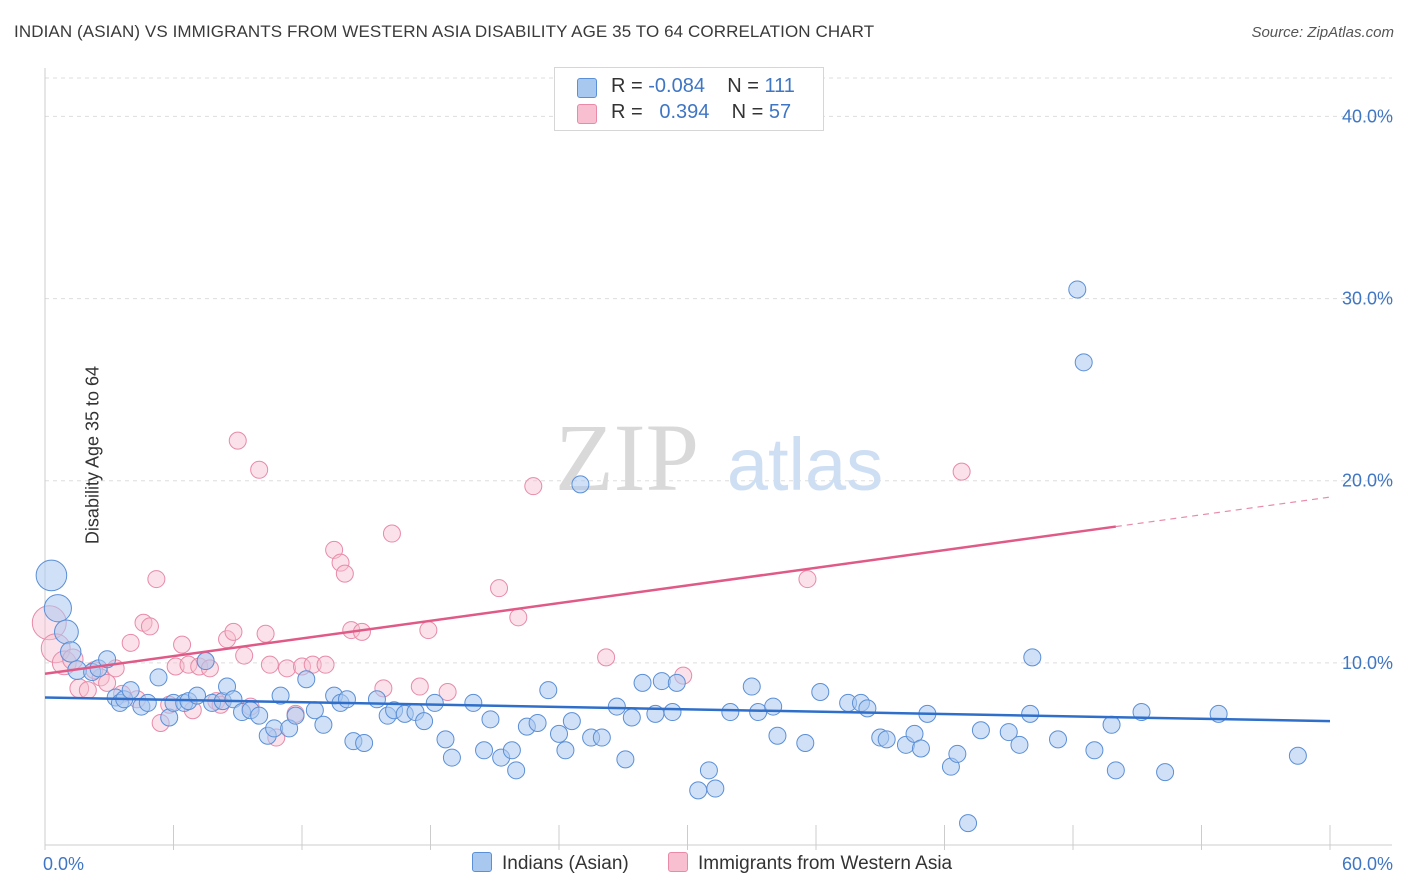 The image size is (1406, 892). What do you see at coordinates (684, 112) in the screenshot?
I see `r-value: 0.394` at bounding box center [684, 112].